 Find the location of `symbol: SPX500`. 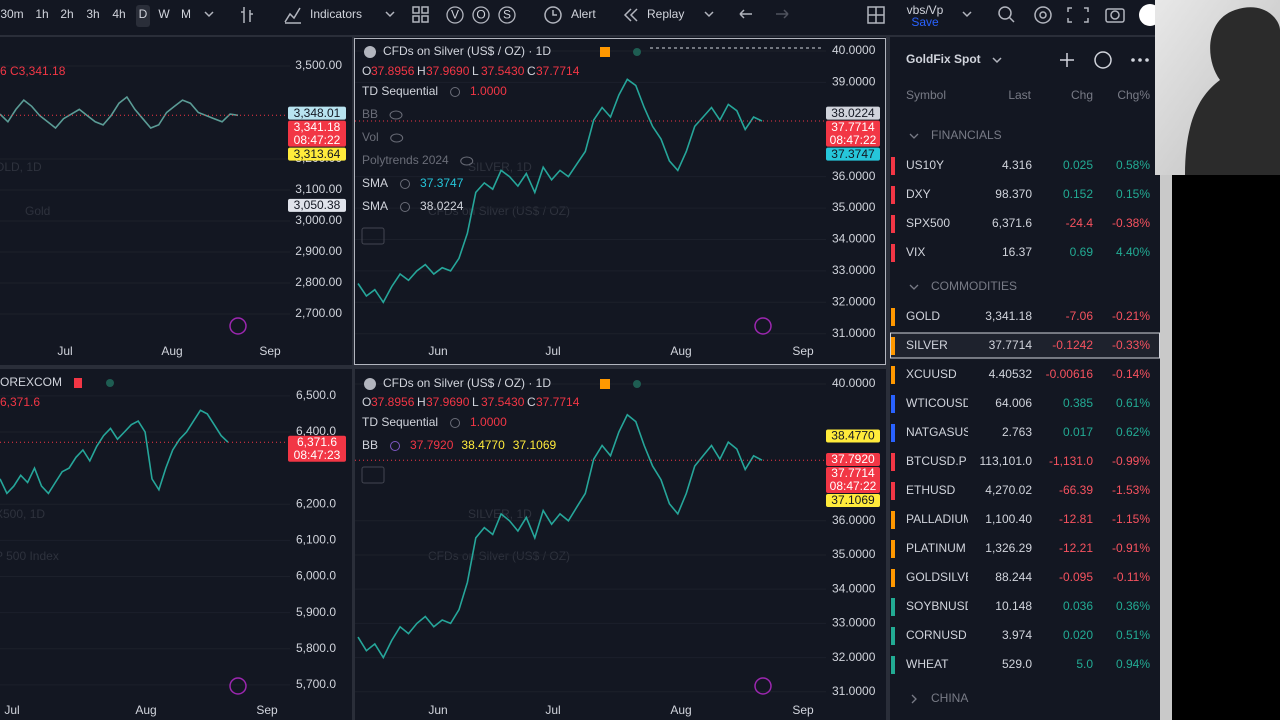

symbol: SPX500 is located at coordinates (928, 223).